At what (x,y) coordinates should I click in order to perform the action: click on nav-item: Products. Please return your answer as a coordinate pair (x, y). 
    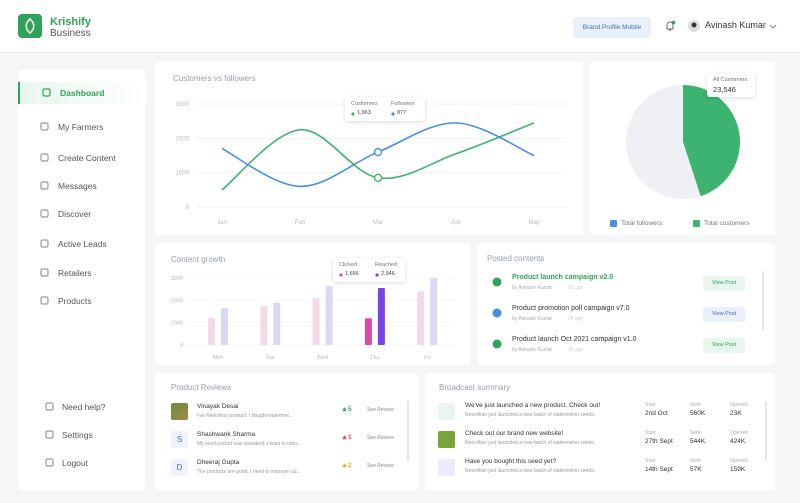
    Looking at the image, I should click on (81, 301).